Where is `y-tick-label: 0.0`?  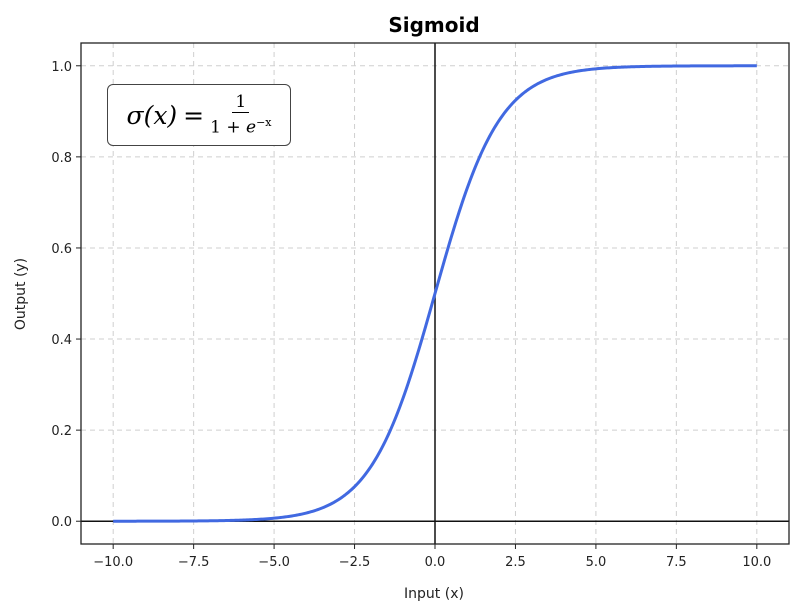 y-tick-label: 0.0 is located at coordinates (61, 522).